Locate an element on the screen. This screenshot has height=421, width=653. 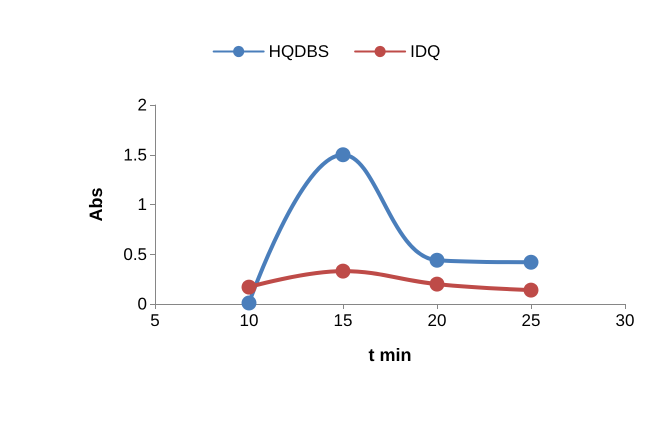
legend-label: IDQ is located at coordinates (425, 51).